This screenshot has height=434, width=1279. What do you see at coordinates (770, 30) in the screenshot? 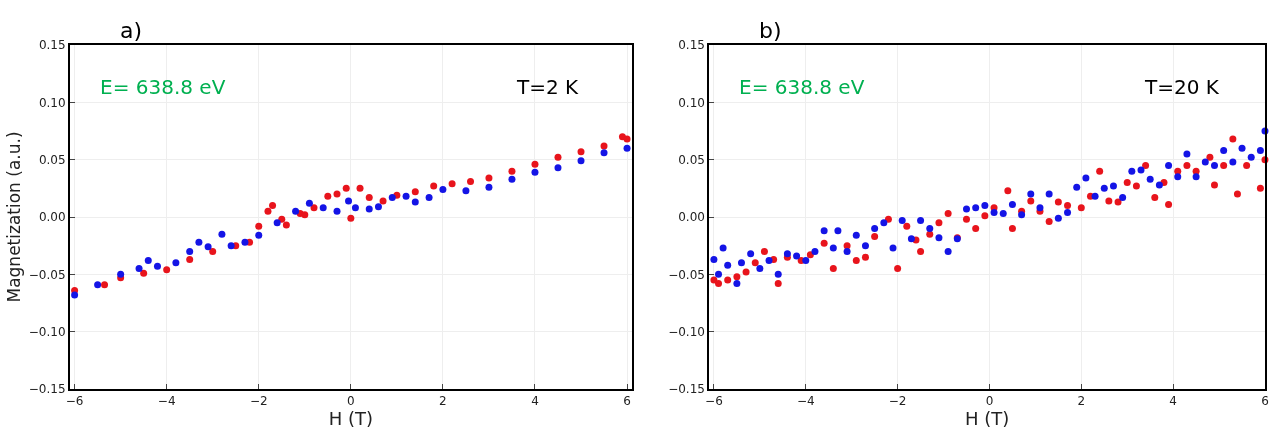
I see `chart-title: b)` at bounding box center [770, 30].